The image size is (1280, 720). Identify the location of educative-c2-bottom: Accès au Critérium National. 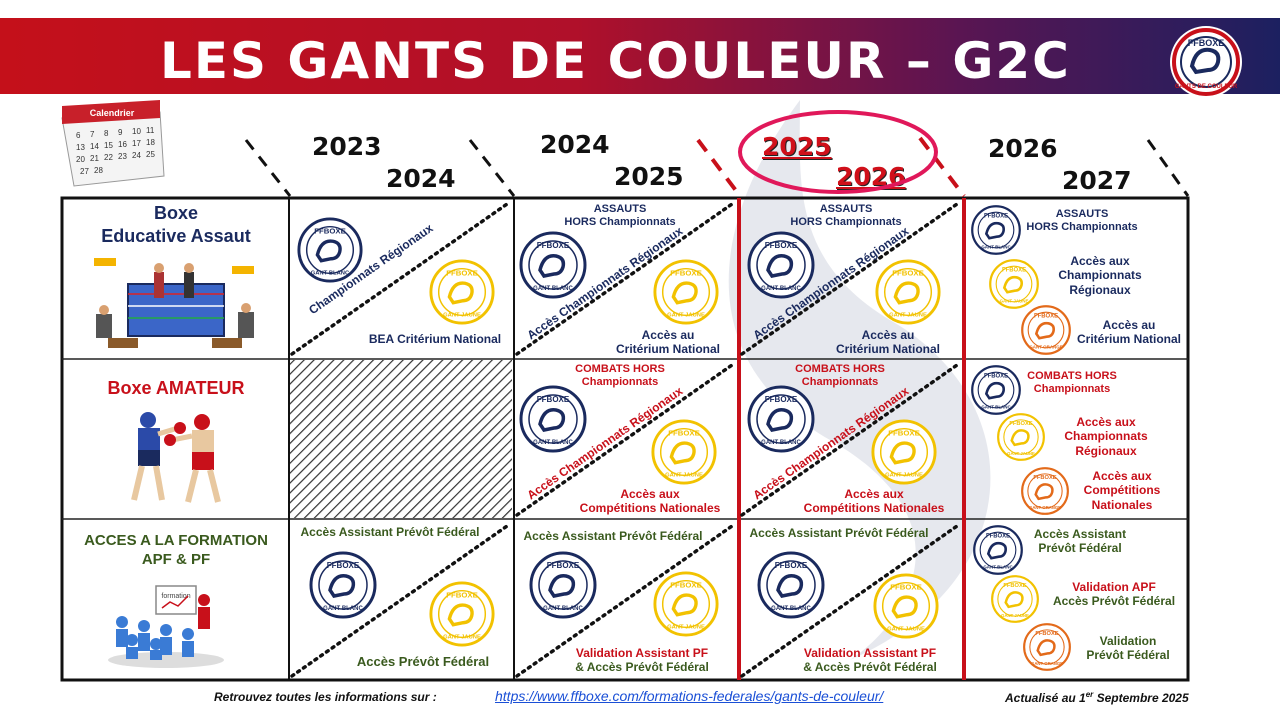
(667, 342).